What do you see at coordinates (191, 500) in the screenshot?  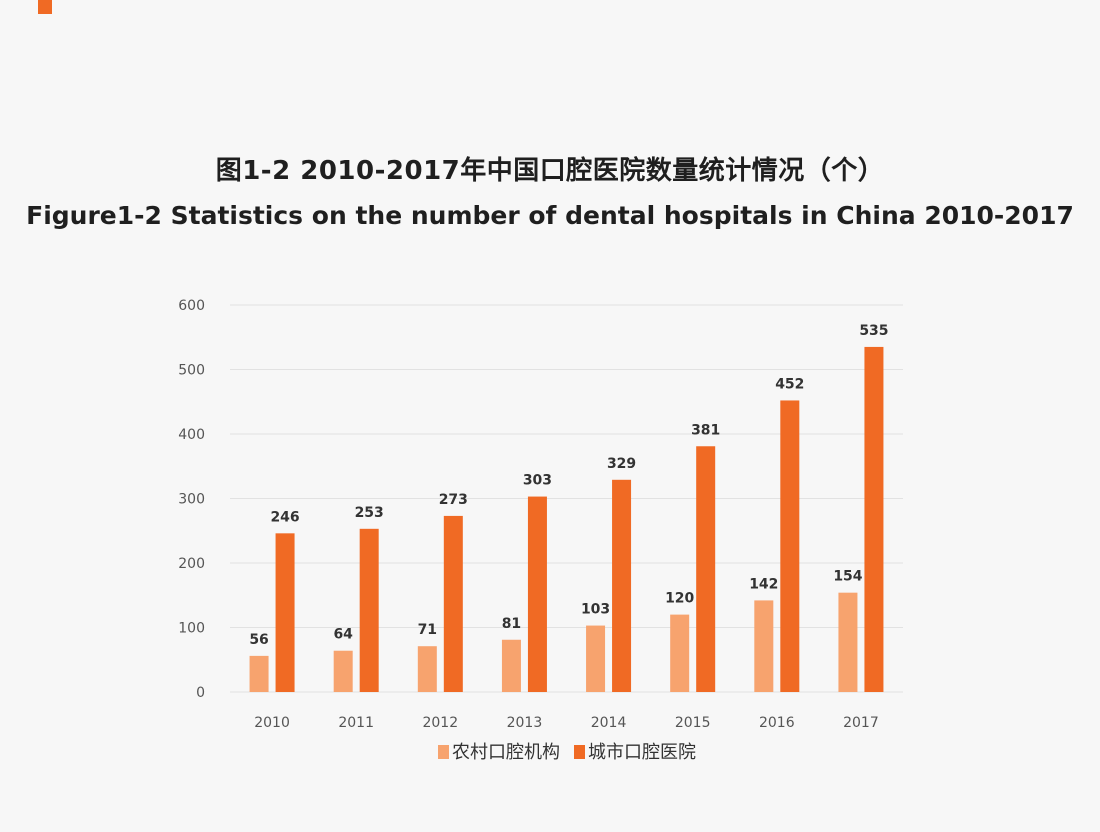 I see `y-tick-label-300: 300` at bounding box center [191, 500].